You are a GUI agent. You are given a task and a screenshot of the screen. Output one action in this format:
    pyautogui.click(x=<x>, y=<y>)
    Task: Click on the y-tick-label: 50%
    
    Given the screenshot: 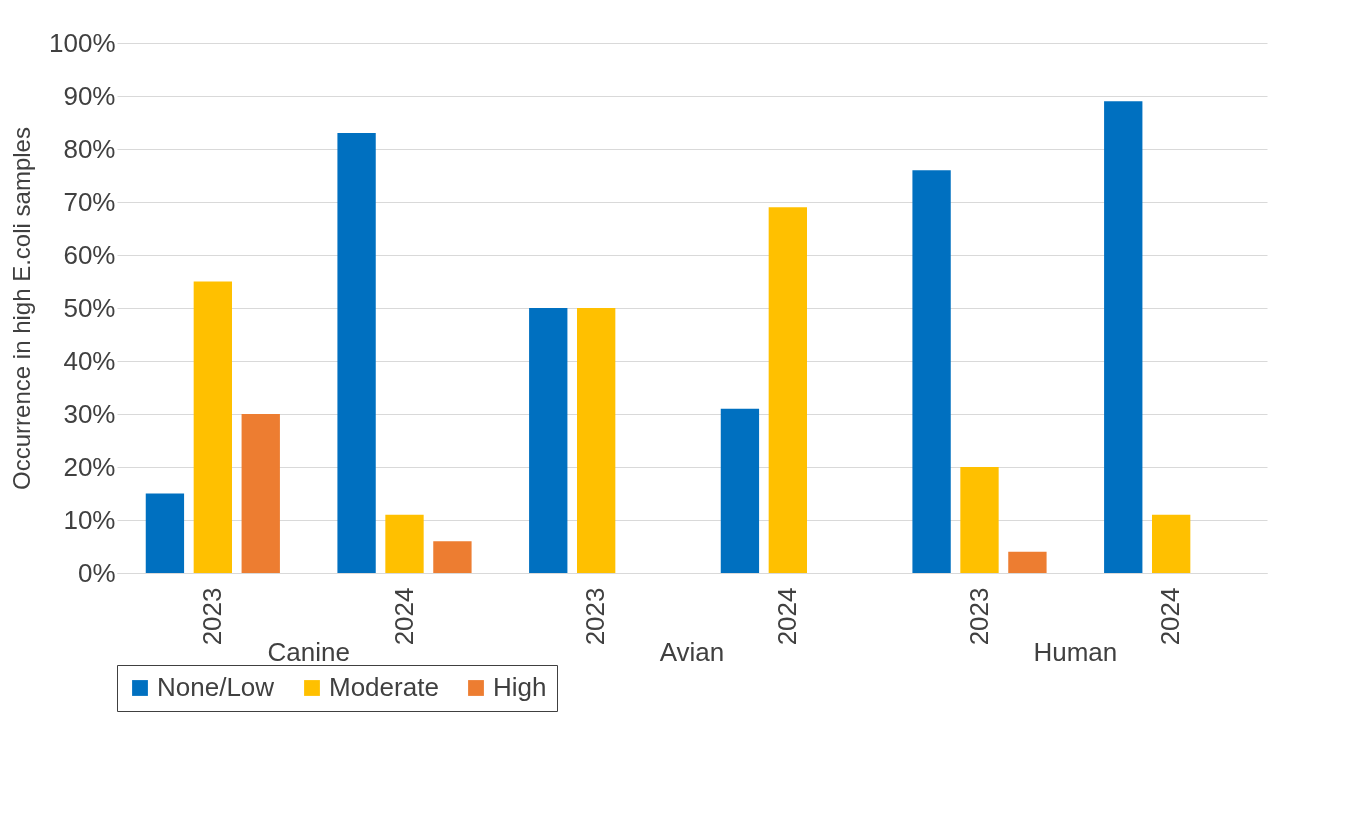 What is the action you would take?
    pyautogui.click(x=89, y=307)
    